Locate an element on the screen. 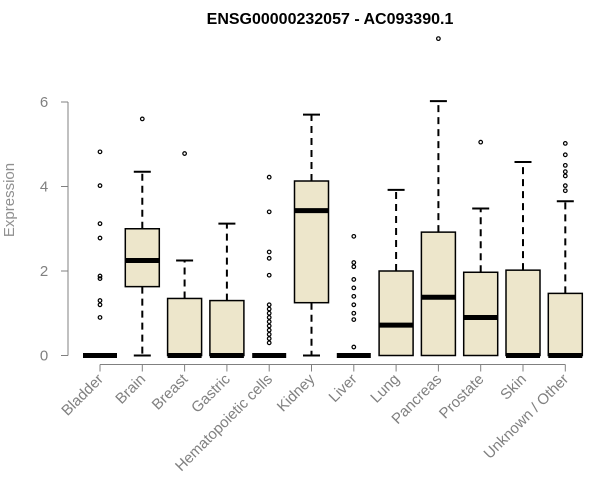 Image resolution: width=600 pixels, height=500 pixels. x-tick-label: Breast is located at coordinates (170, 391).